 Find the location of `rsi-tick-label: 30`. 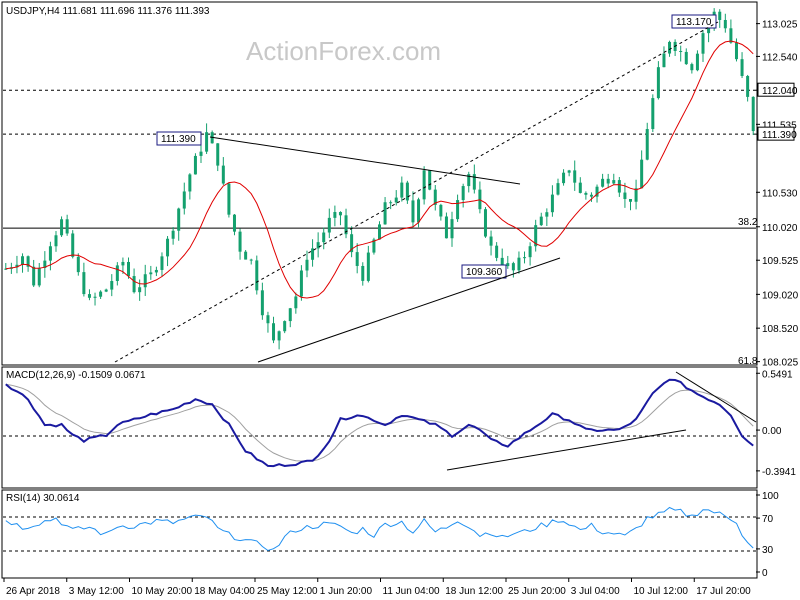

rsi-tick-label: 30 is located at coordinates (768, 550).